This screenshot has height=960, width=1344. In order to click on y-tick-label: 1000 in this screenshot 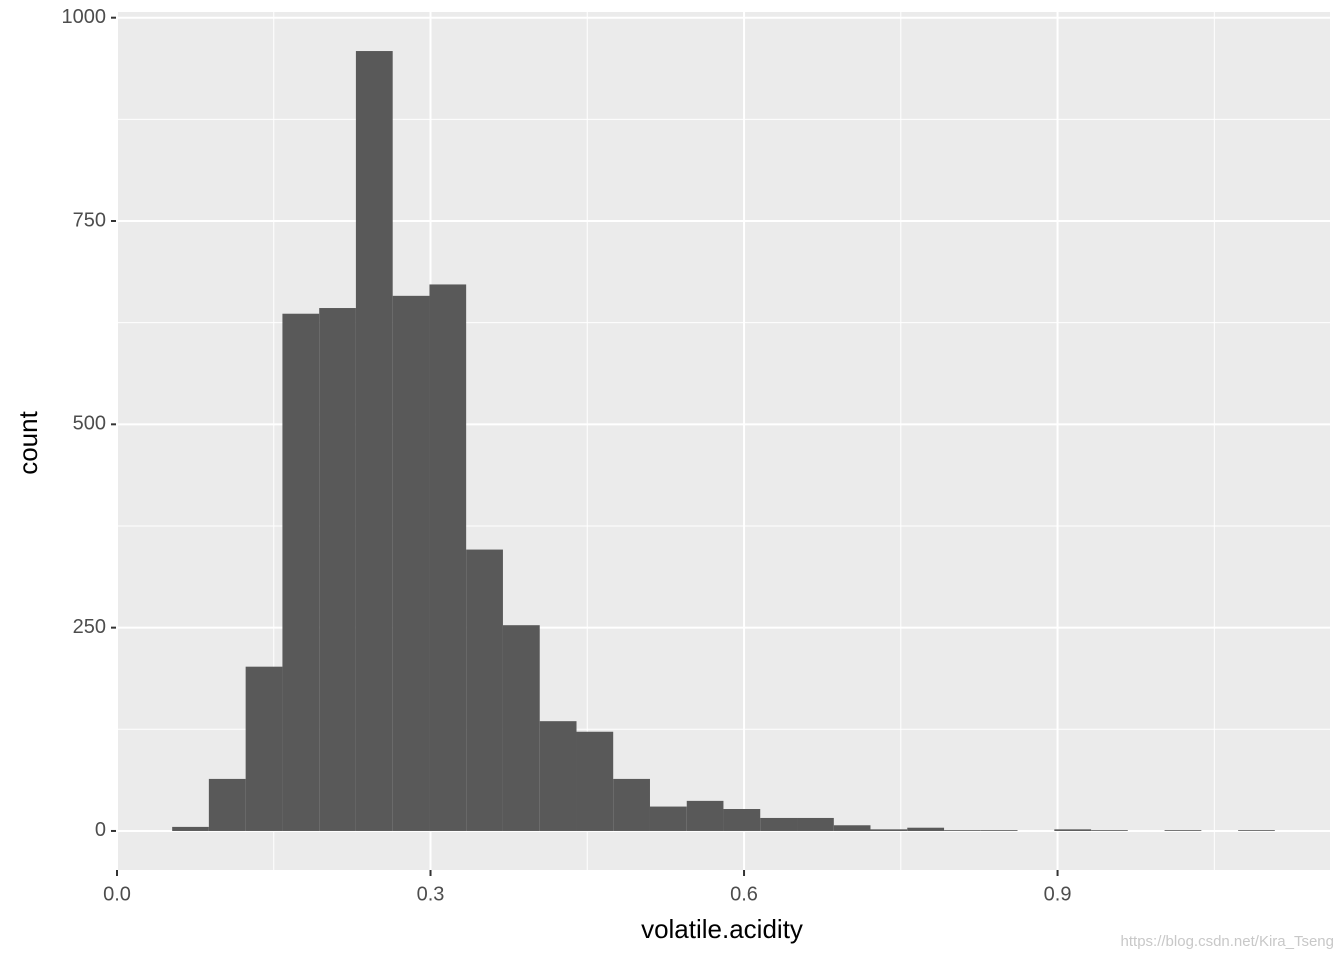, I will do `click(84, 17)`.